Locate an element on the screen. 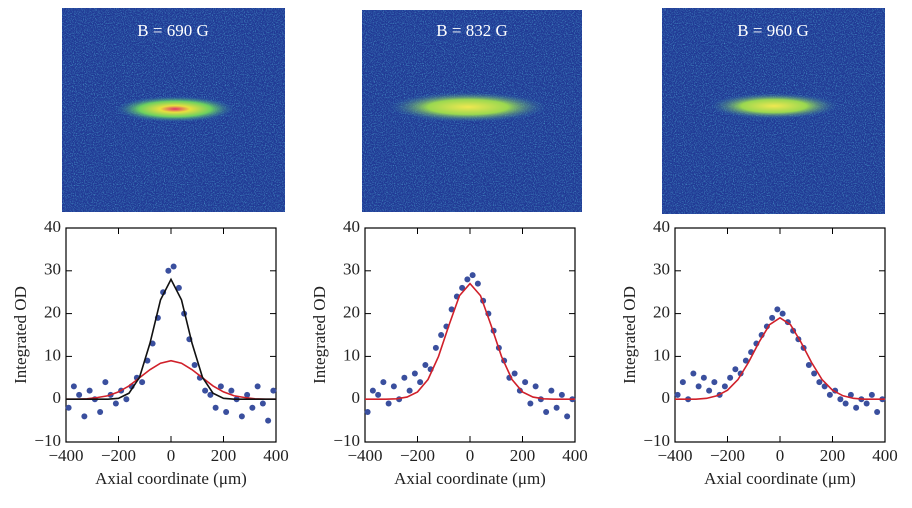 The image size is (912, 508). y-tick-label: 0 is located at coordinates (57, 397).